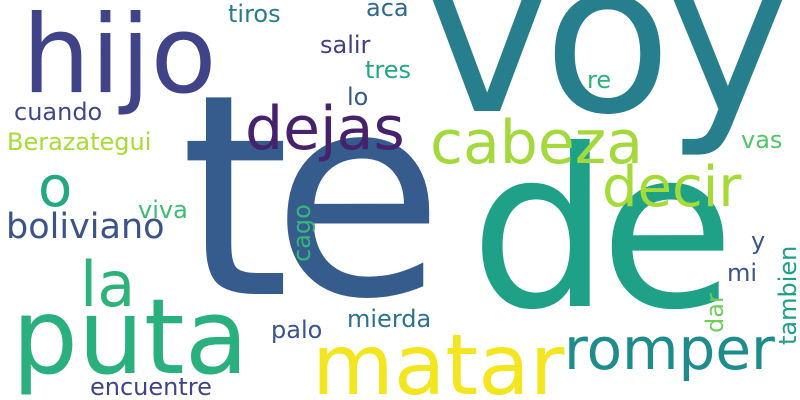 The image size is (800, 400). What do you see at coordinates (345, 45) in the screenshot?
I see `word-salir: salir` at bounding box center [345, 45].